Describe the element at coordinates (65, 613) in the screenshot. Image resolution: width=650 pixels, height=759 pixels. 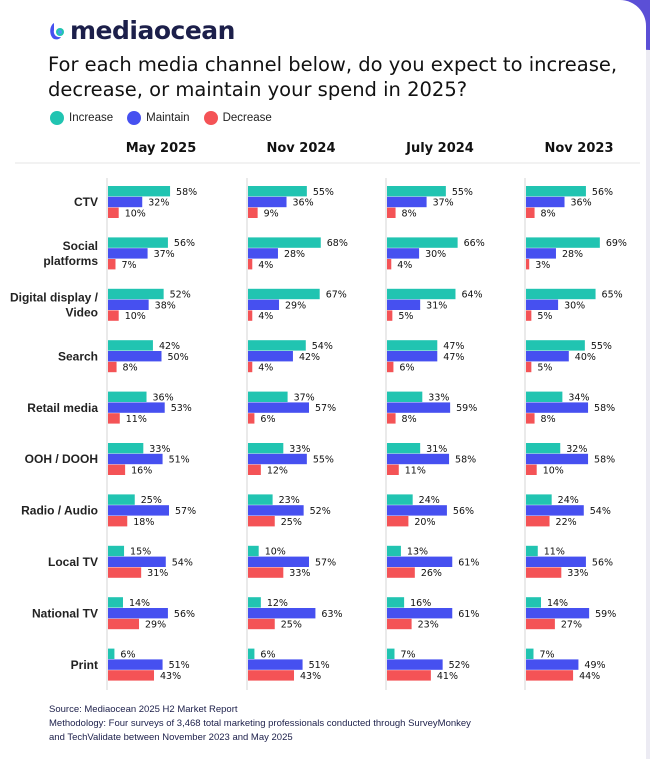
I see `category-label: National TV` at that location.